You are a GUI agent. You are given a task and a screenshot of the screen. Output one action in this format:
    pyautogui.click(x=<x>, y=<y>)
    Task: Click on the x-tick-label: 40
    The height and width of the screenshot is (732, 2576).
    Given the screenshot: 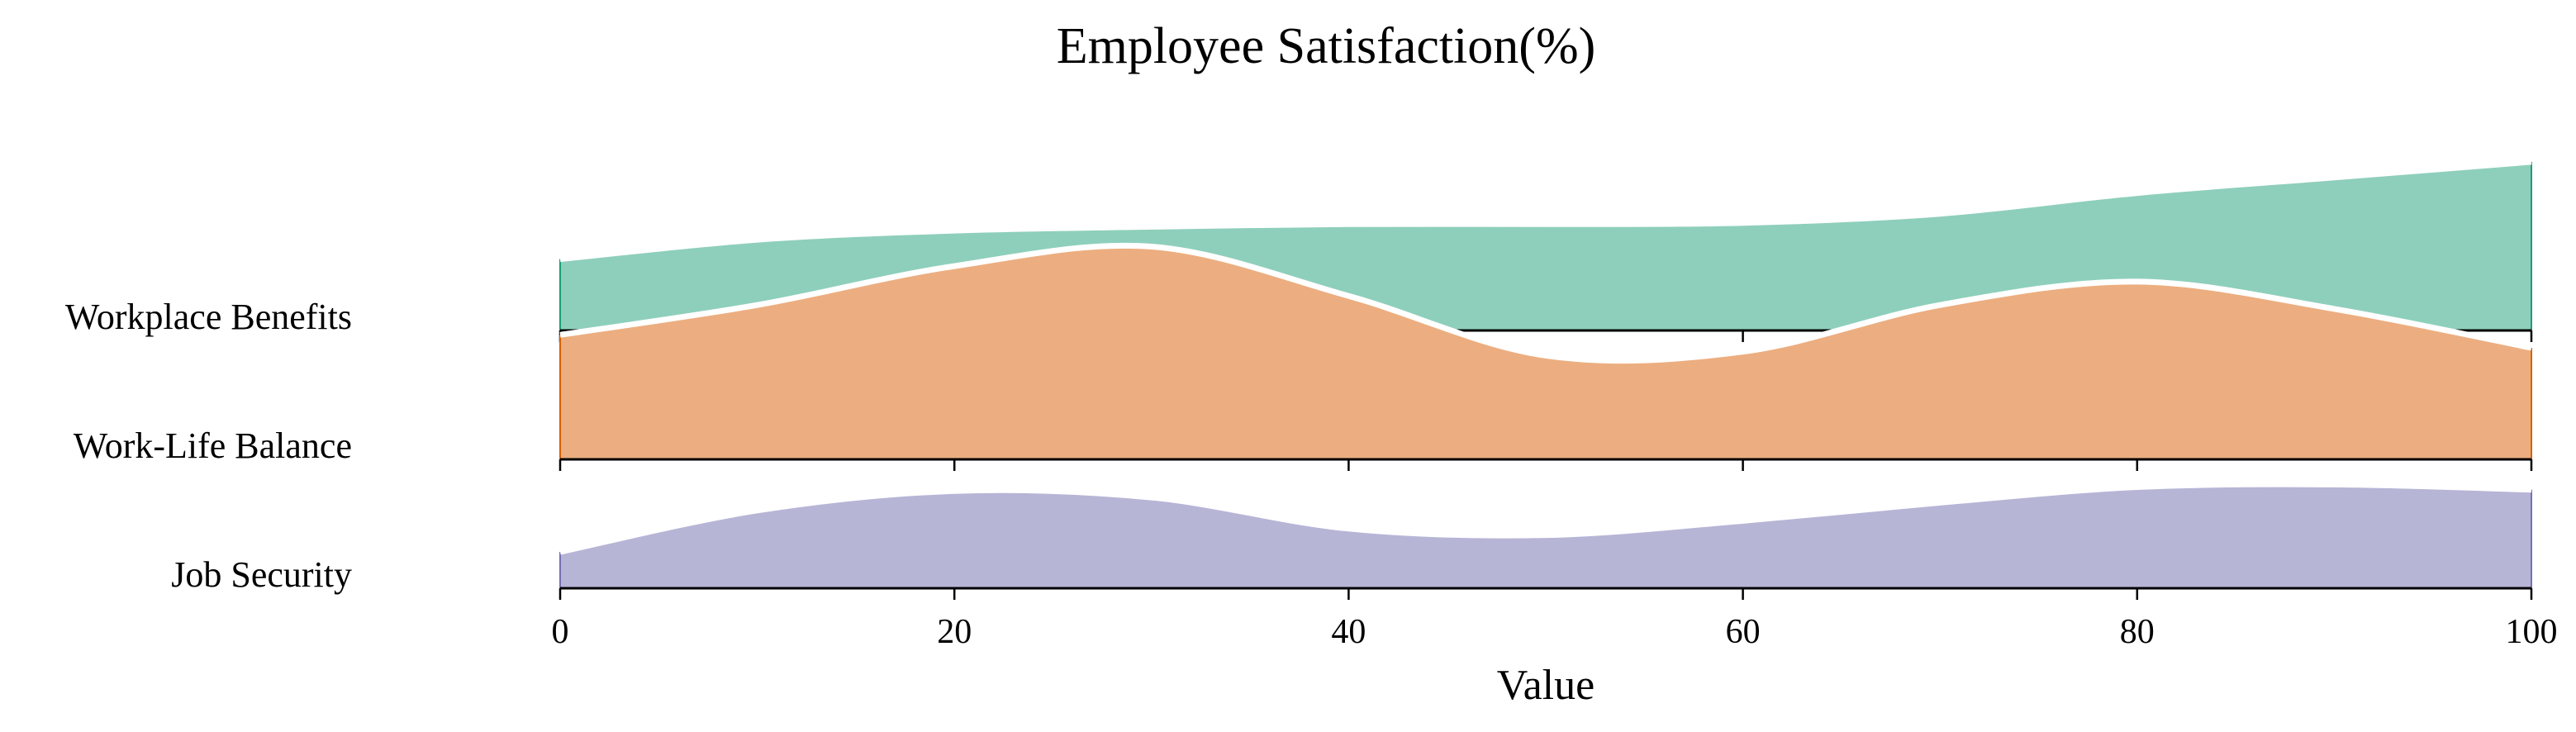 What is the action you would take?
    pyautogui.click(x=1348, y=632)
    